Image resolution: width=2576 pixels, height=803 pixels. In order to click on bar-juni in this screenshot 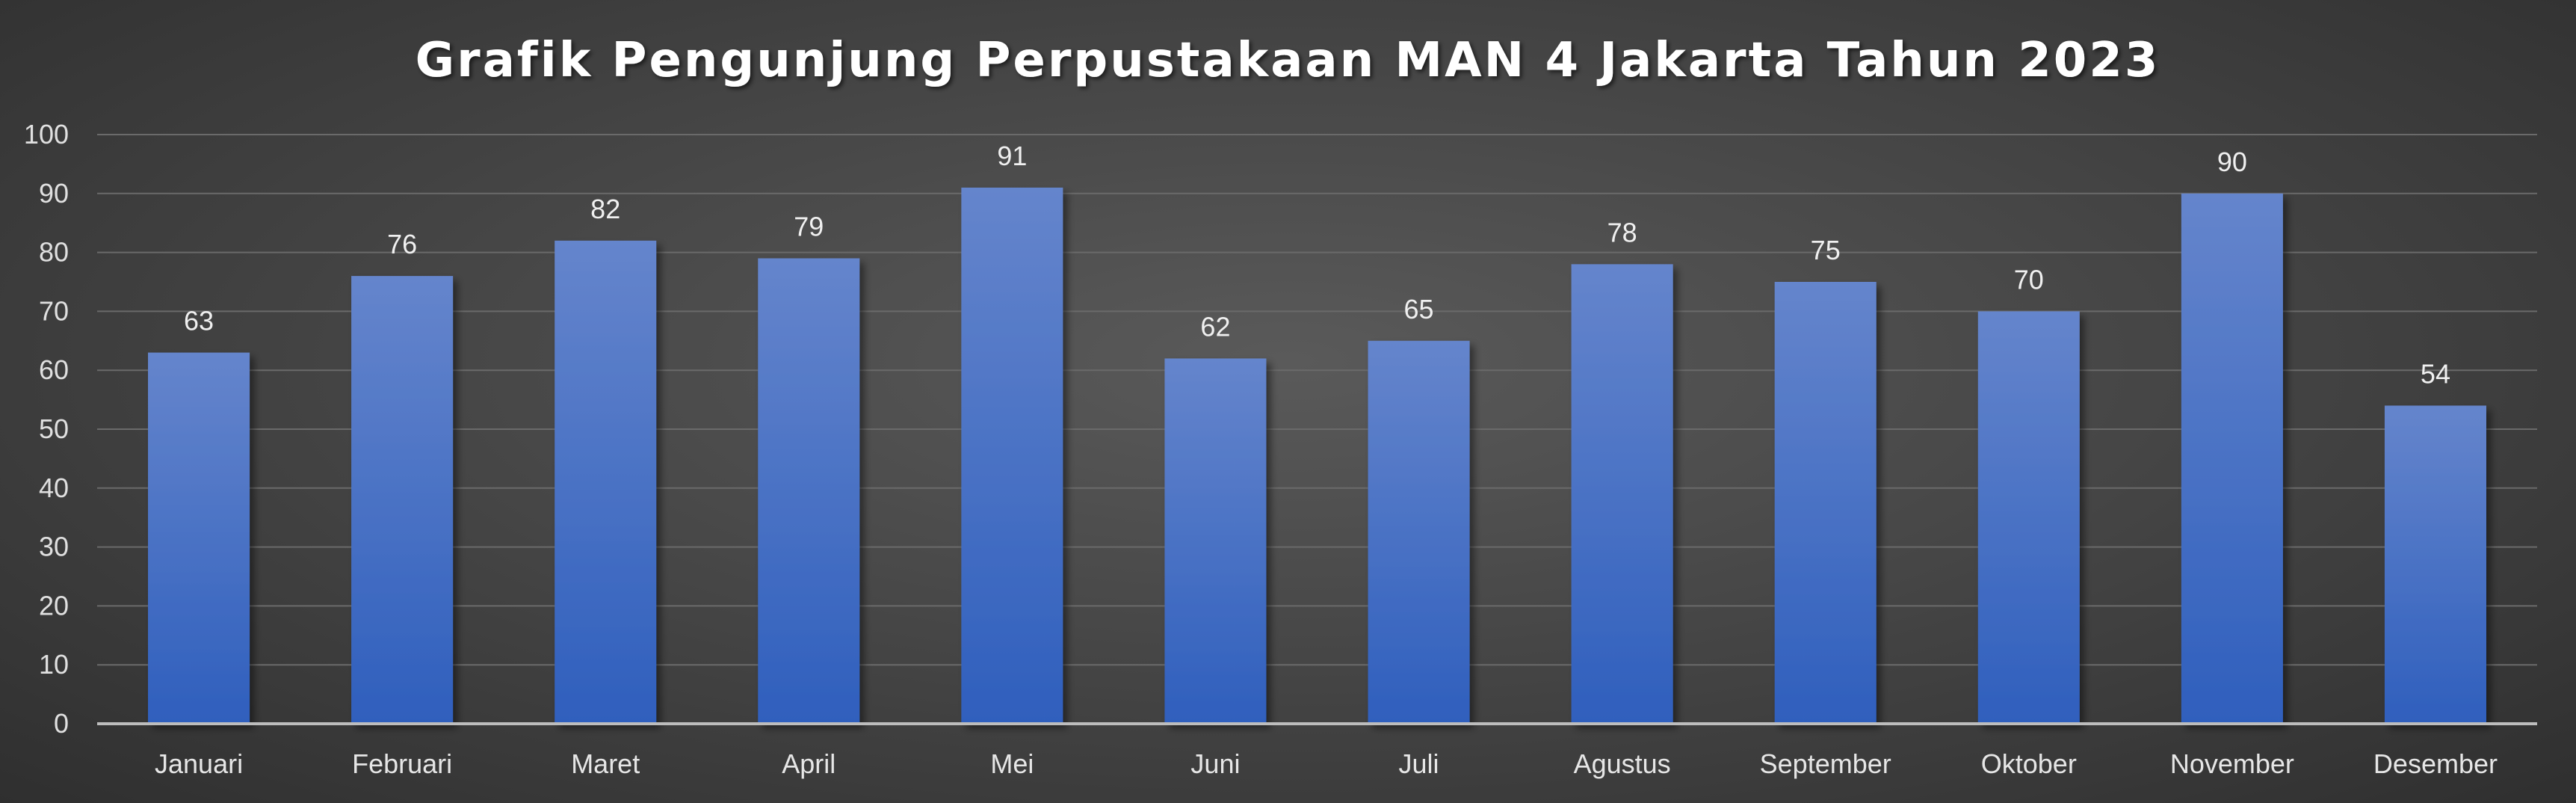, I will do `click(1215, 541)`.